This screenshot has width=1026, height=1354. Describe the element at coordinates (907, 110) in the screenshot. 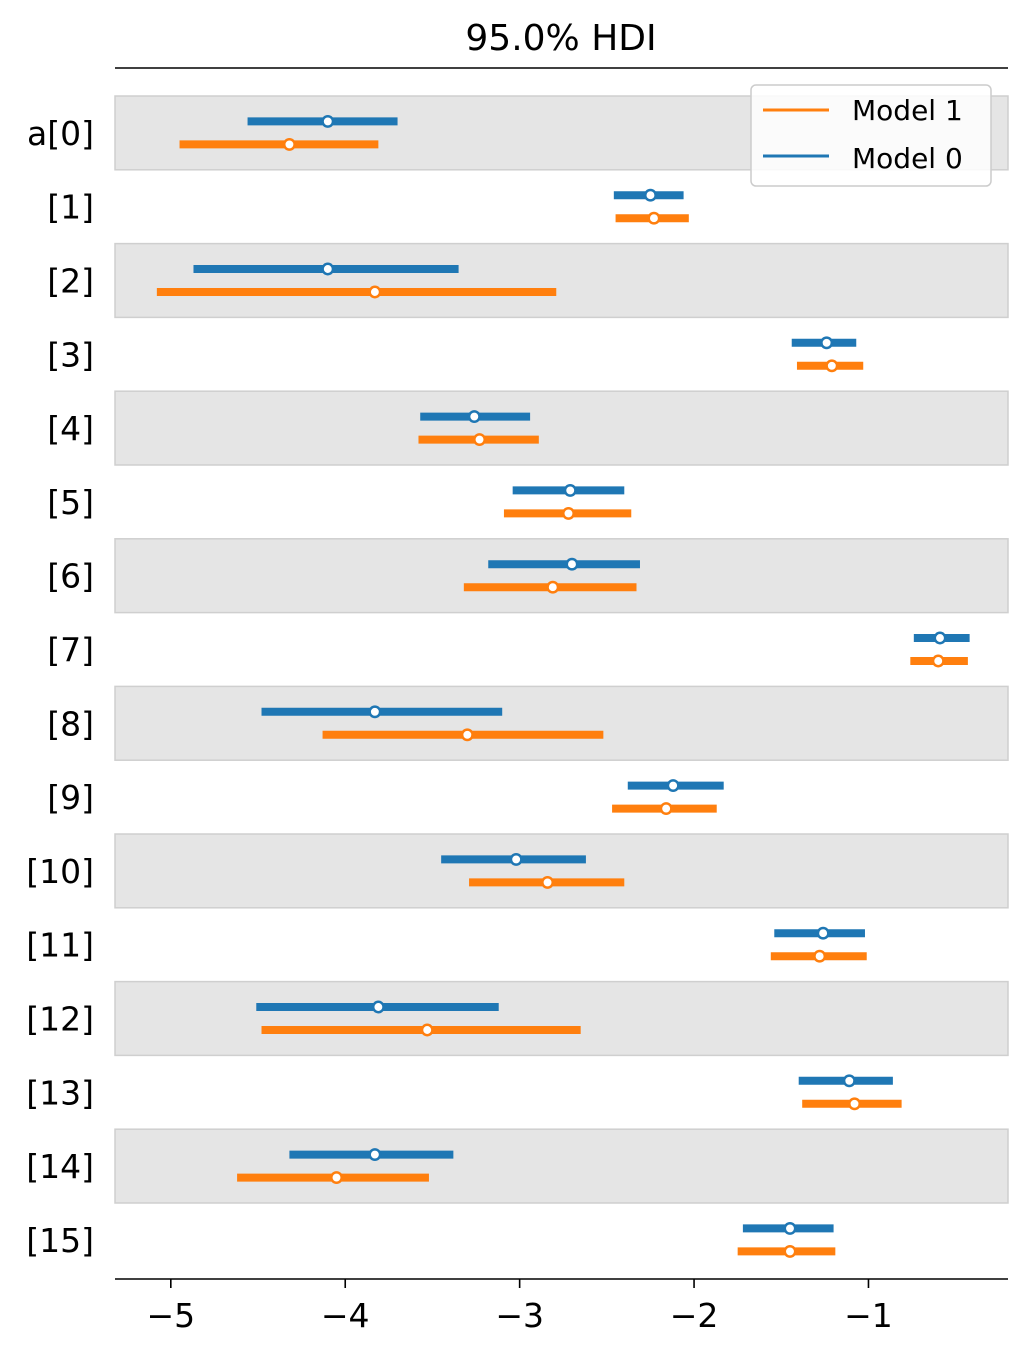

I see `legend-label-model-1: Model 1` at that location.